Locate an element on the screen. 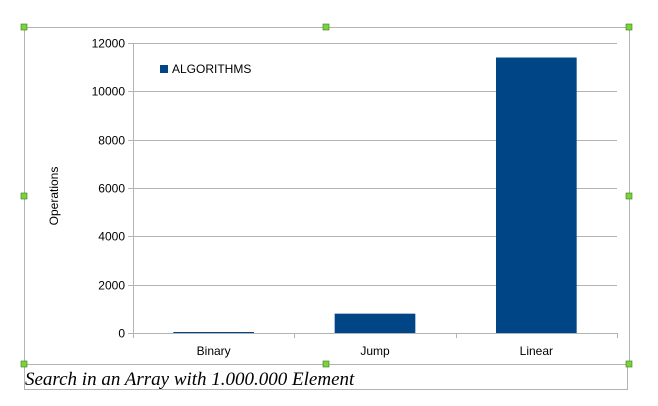 Image resolution: width=658 pixels, height=406 pixels. bar-linear is located at coordinates (536, 195).